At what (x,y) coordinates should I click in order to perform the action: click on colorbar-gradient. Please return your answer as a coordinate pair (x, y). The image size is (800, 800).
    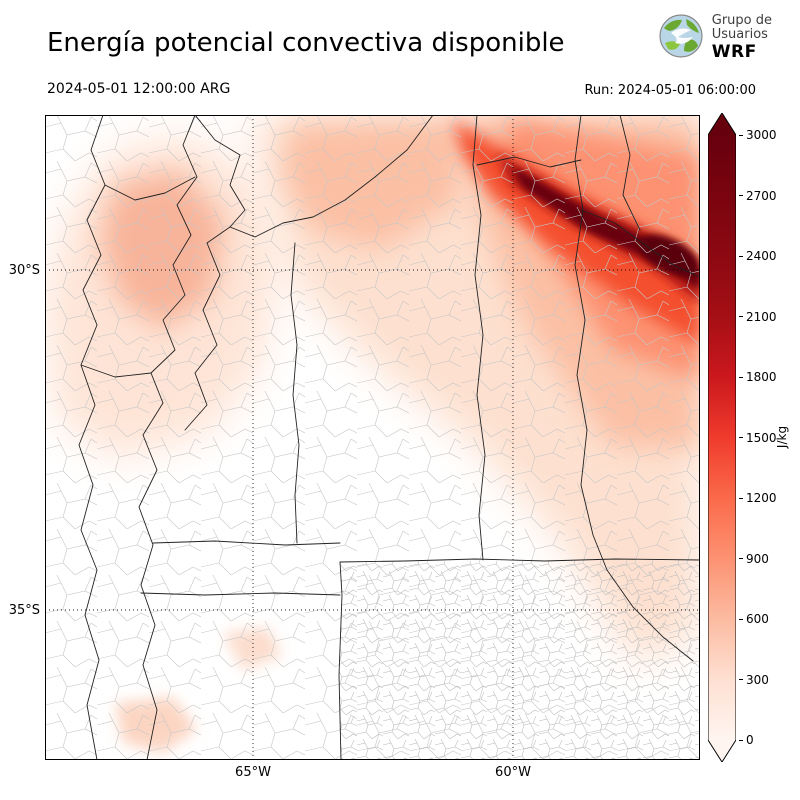
    Looking at the image, I should click on (722, 437).